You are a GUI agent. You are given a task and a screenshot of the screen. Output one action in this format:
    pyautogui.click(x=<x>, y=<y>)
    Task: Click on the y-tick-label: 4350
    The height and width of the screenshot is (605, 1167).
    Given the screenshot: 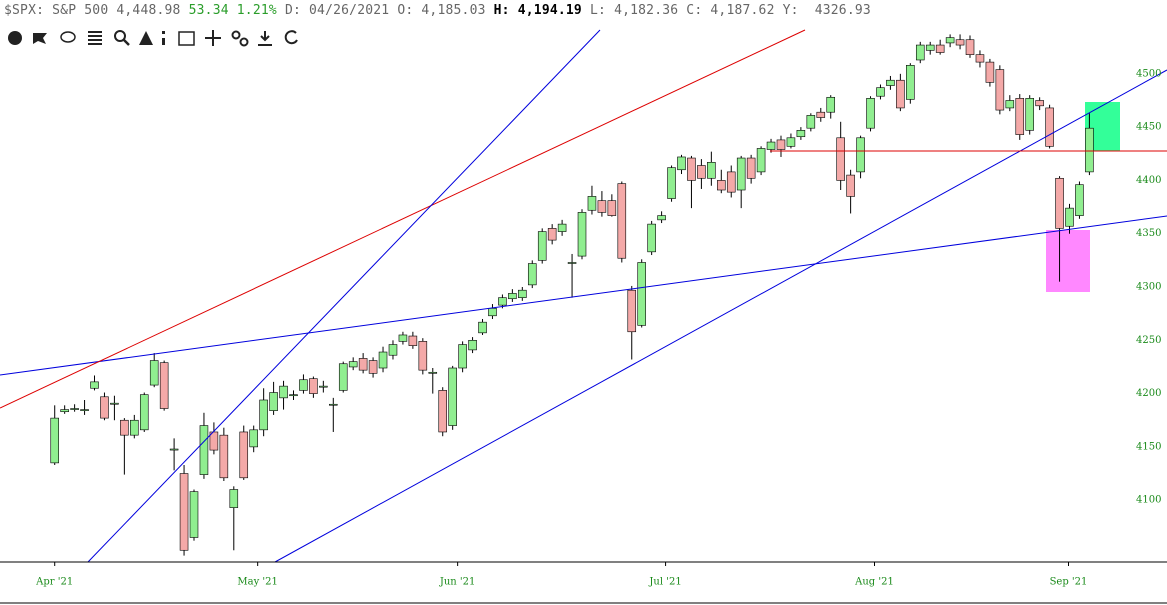 What is the action you would take?
    pyautogui.click(x=1148, y=233)
    